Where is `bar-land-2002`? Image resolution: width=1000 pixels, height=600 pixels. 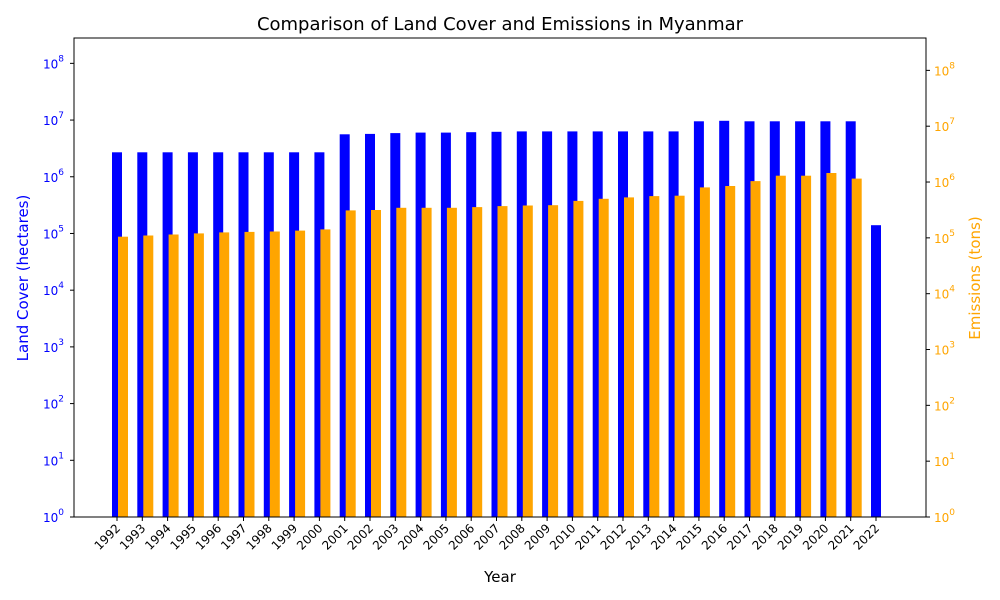 bar-land-2002 is located at coordinates (370, 325).